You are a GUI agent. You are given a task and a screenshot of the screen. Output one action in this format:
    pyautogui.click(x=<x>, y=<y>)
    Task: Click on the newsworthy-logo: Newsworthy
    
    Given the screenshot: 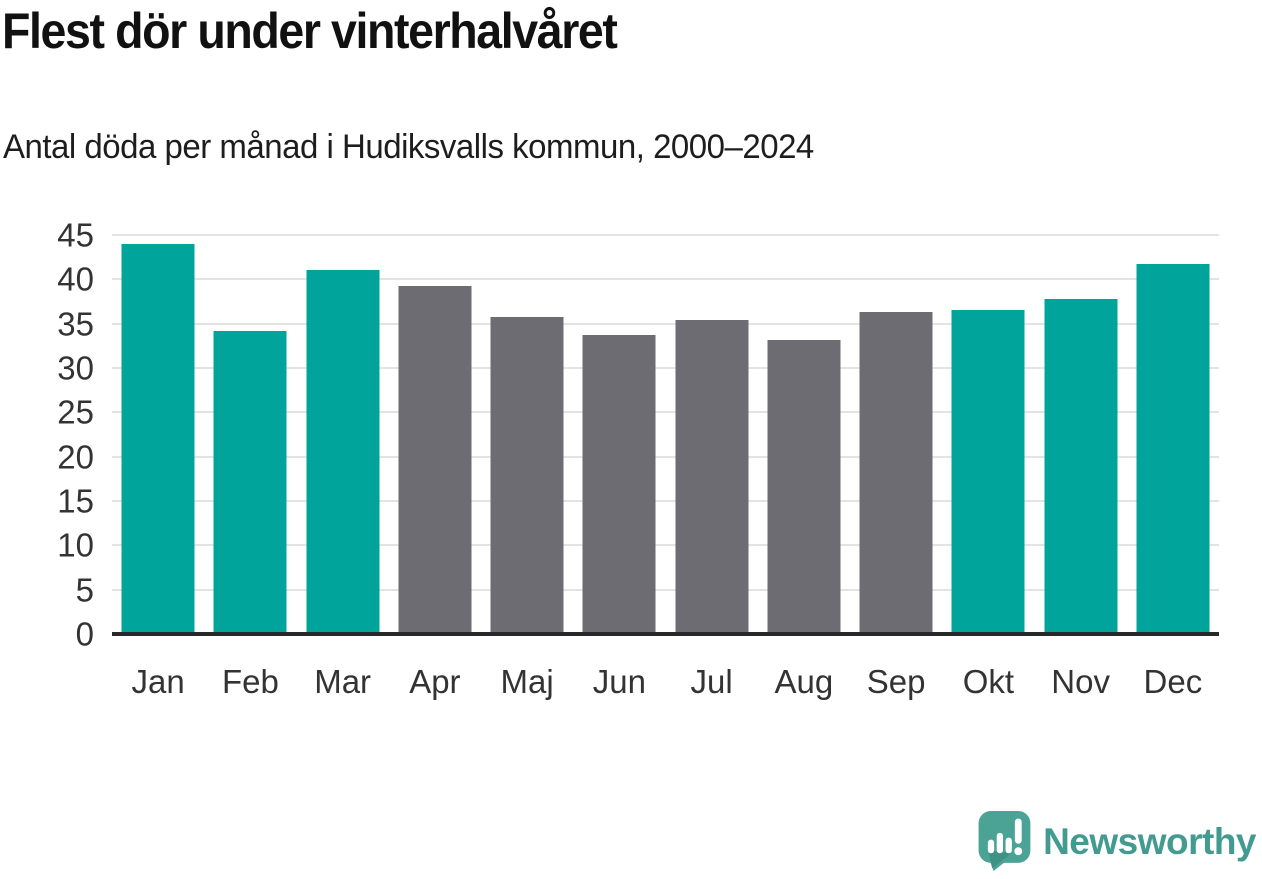 What is the action you would take?
    pyautogui.click(x=1117, y=841)
    